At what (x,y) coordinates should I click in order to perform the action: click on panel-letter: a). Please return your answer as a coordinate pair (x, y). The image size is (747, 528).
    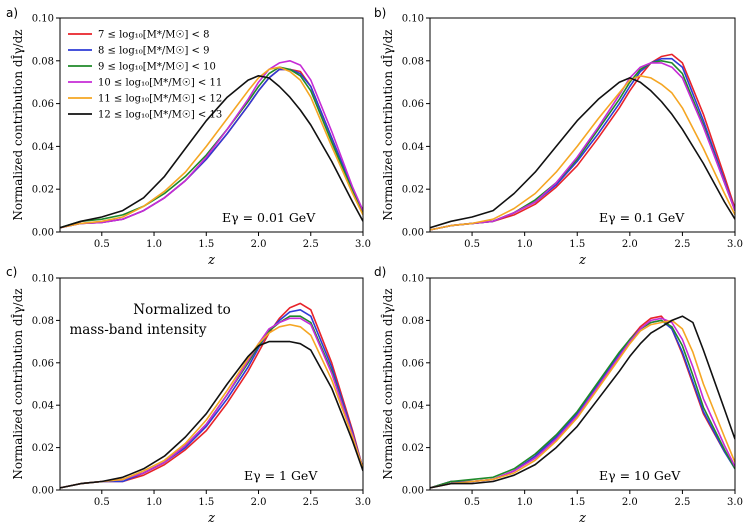
    Looking at the image, I should click on (12, 13).